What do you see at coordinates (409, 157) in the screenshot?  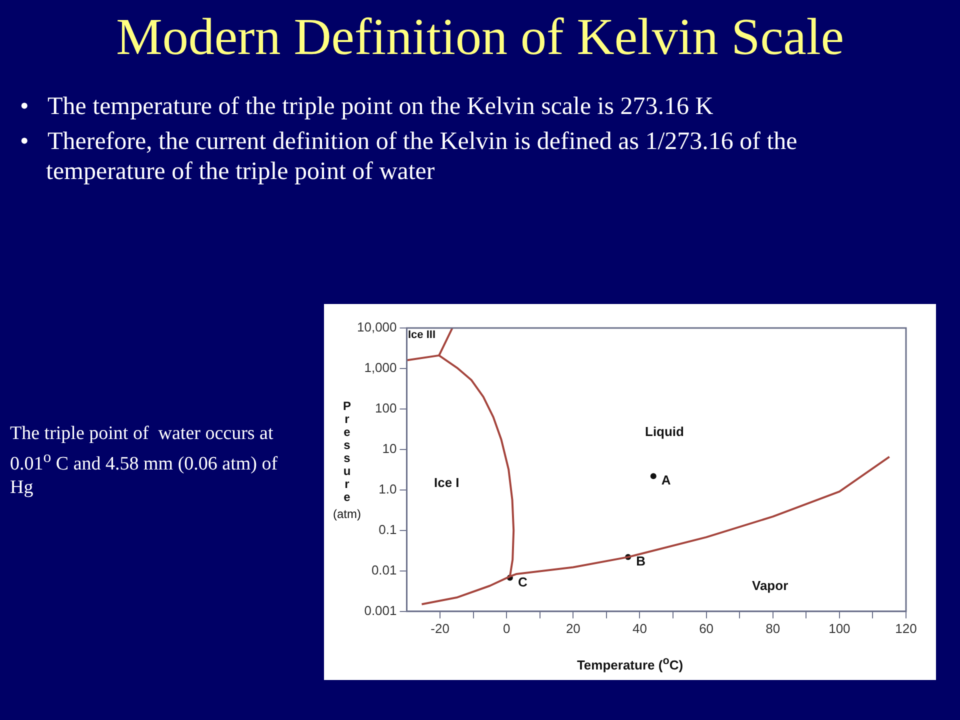 I see `text: • Therefore, the current definition of the Kelvin is defined as 1/273.16 of the temperature of the triple point of water` at bounding box center [409, 157].